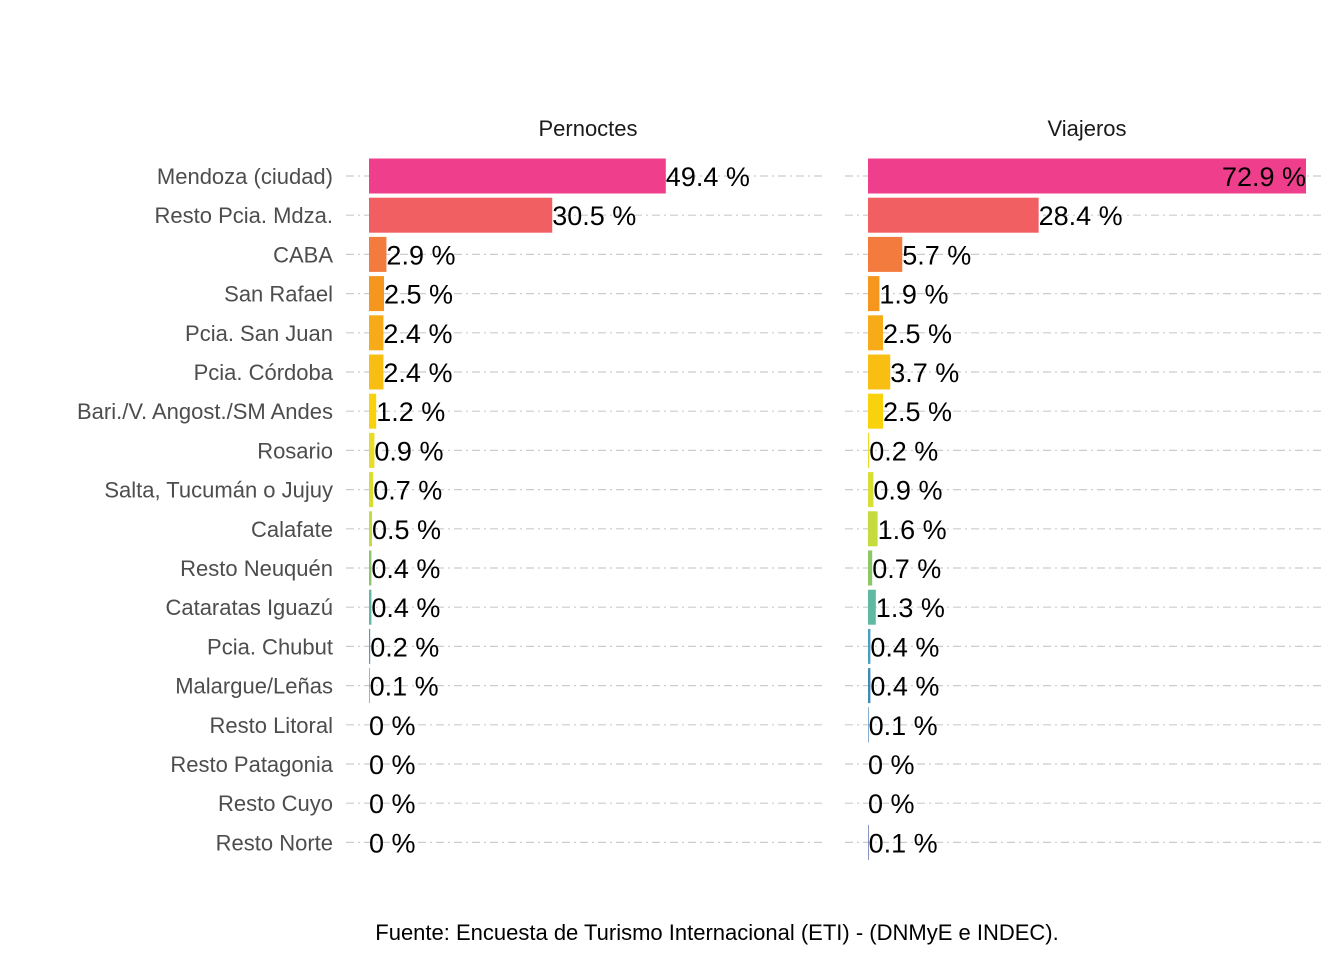 Image resolution: width=1344 pixels, height=960 pixels. I want to click on category-label: Pcia. San Juan, so click(259, 333).